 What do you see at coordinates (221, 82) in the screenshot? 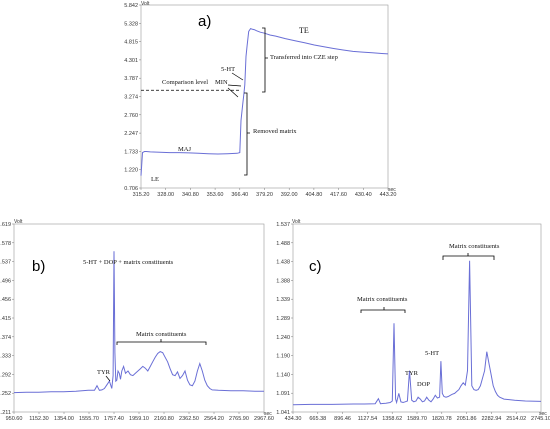
I see `panel-a-min-label: MIN` at bounding box center [221, 82].